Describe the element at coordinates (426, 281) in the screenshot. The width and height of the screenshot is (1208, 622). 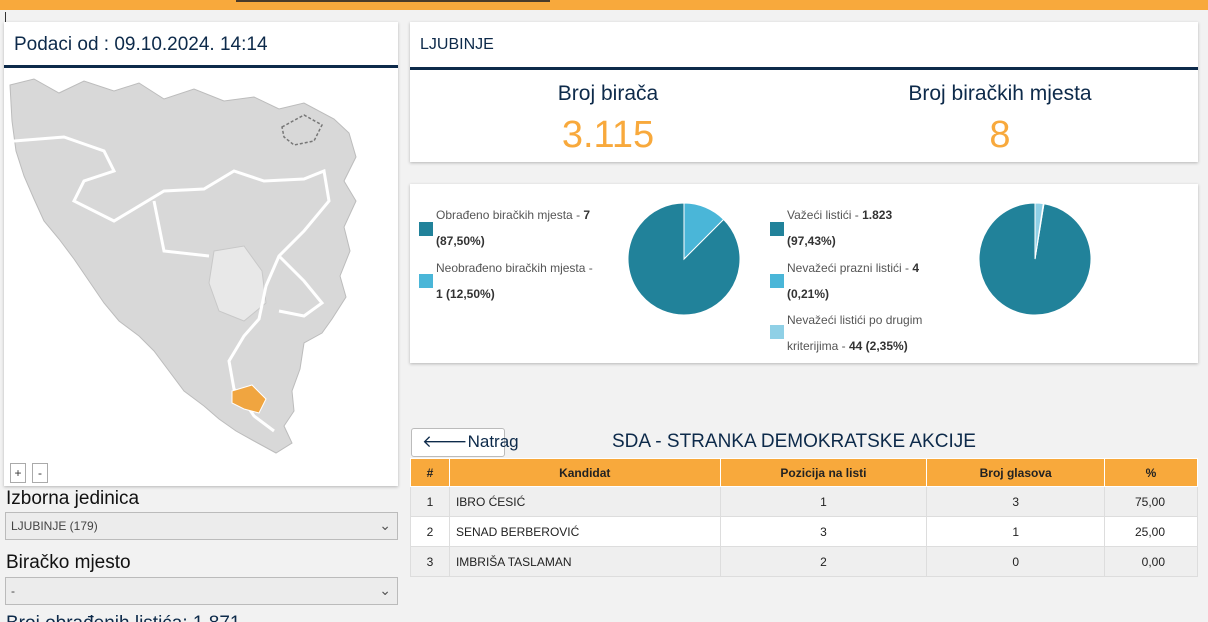
I see `legend-swatch-unprocessed` at that location.